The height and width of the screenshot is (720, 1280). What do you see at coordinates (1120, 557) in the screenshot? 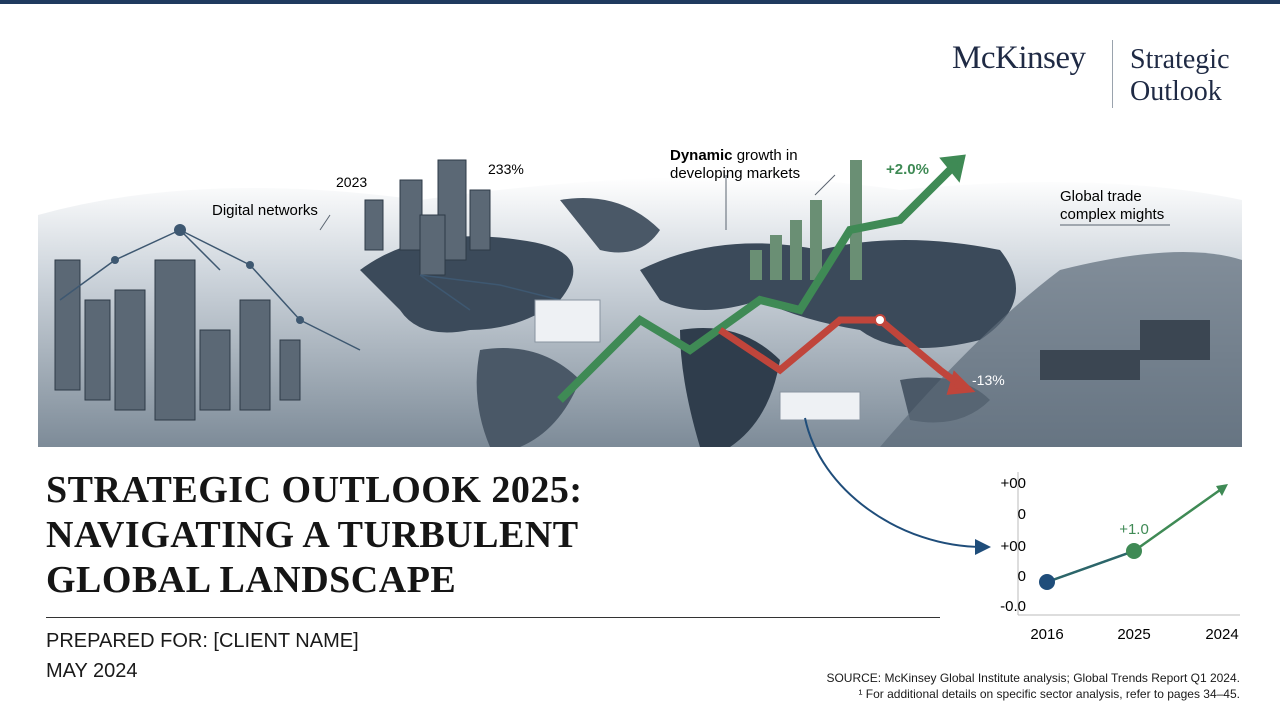
I see `inset-chart: +1.0 +00 0 +00 0 -0.0 2016 2025 2024` at bounding box center [1120, 557].